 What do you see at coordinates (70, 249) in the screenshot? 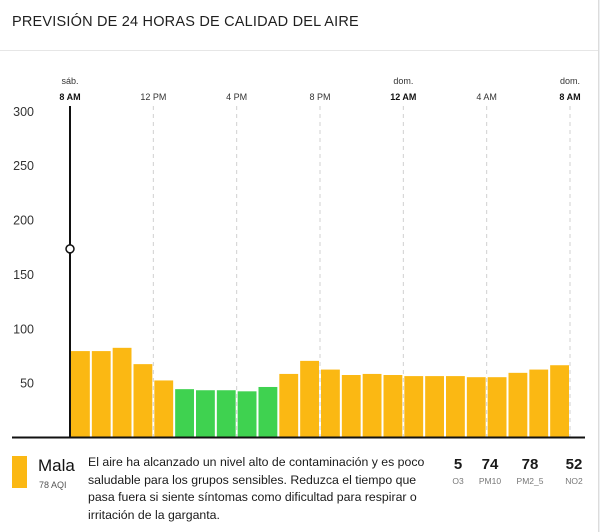
I see `current-time-marker` at bounding box center [70, 249].